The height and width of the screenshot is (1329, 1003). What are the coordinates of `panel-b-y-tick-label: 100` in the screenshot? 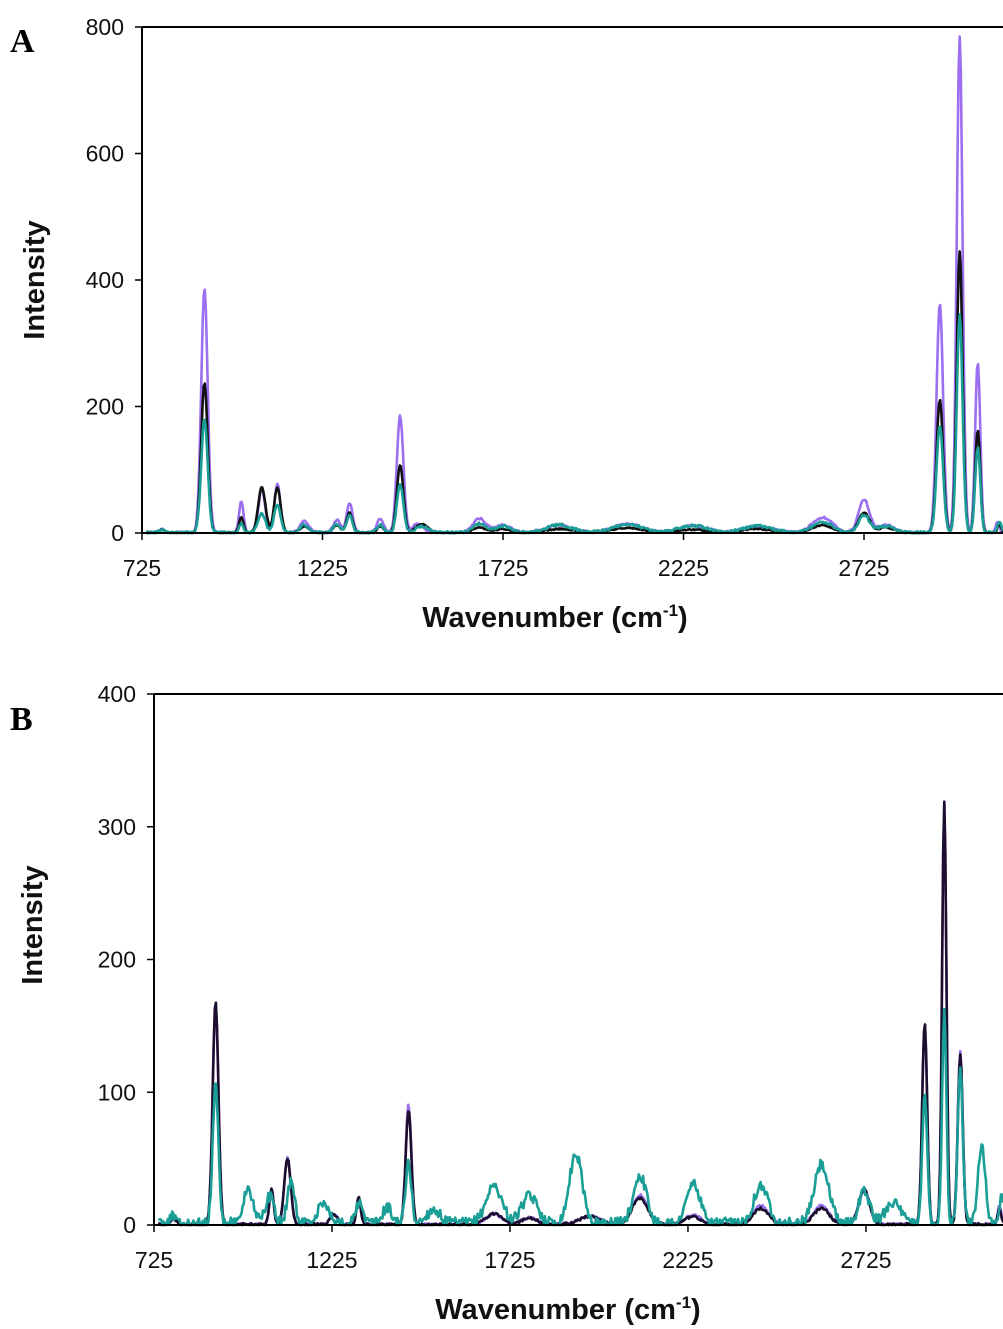 It's located at (117, 1092).